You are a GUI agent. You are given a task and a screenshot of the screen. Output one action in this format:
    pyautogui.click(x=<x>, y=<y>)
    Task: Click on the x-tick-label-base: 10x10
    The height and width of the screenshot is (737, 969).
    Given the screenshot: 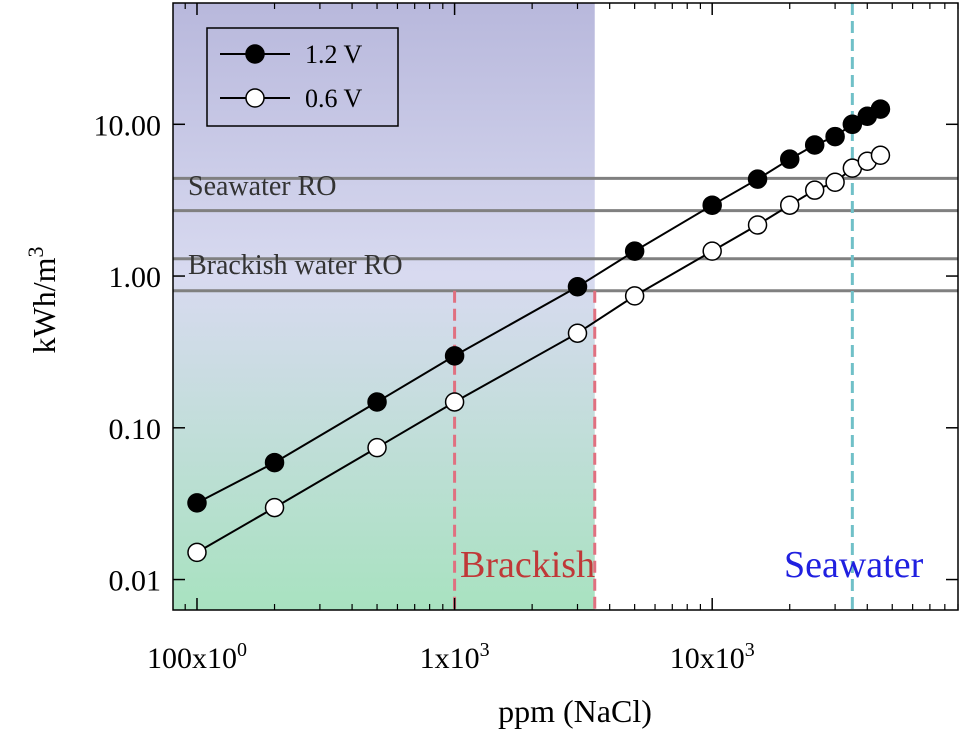 What is the action you would take?
    pyautogui.click(x=707, y=658)
    